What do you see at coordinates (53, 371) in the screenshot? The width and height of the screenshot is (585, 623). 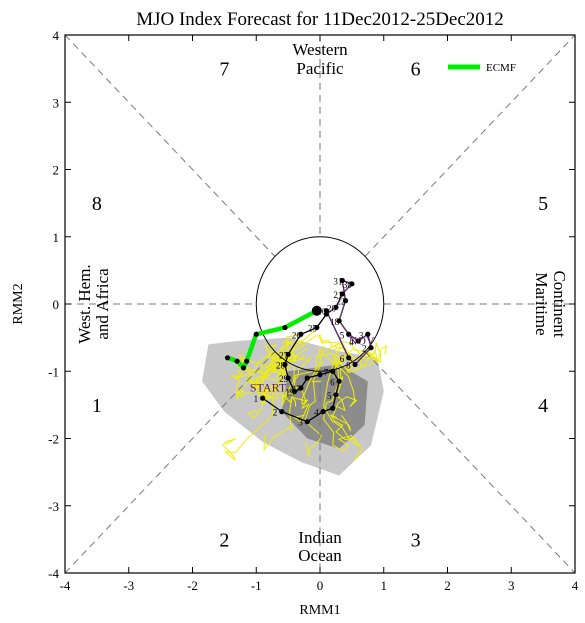 I see `y-tick-label: -1` at bounding box center [53, 371].